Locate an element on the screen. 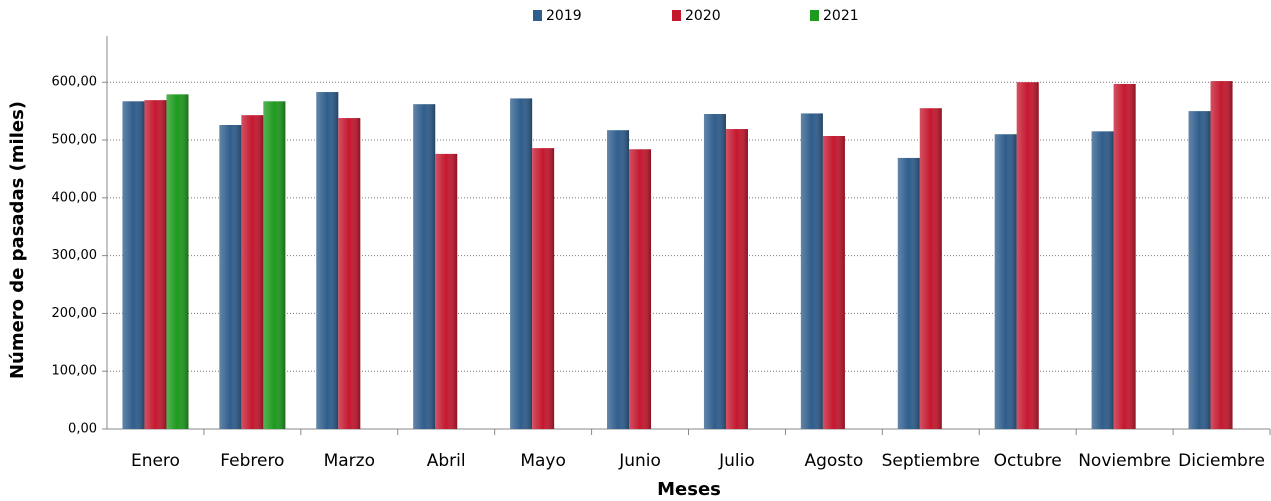  x-tick-label: Febrero is located at coordinates (252, 461).